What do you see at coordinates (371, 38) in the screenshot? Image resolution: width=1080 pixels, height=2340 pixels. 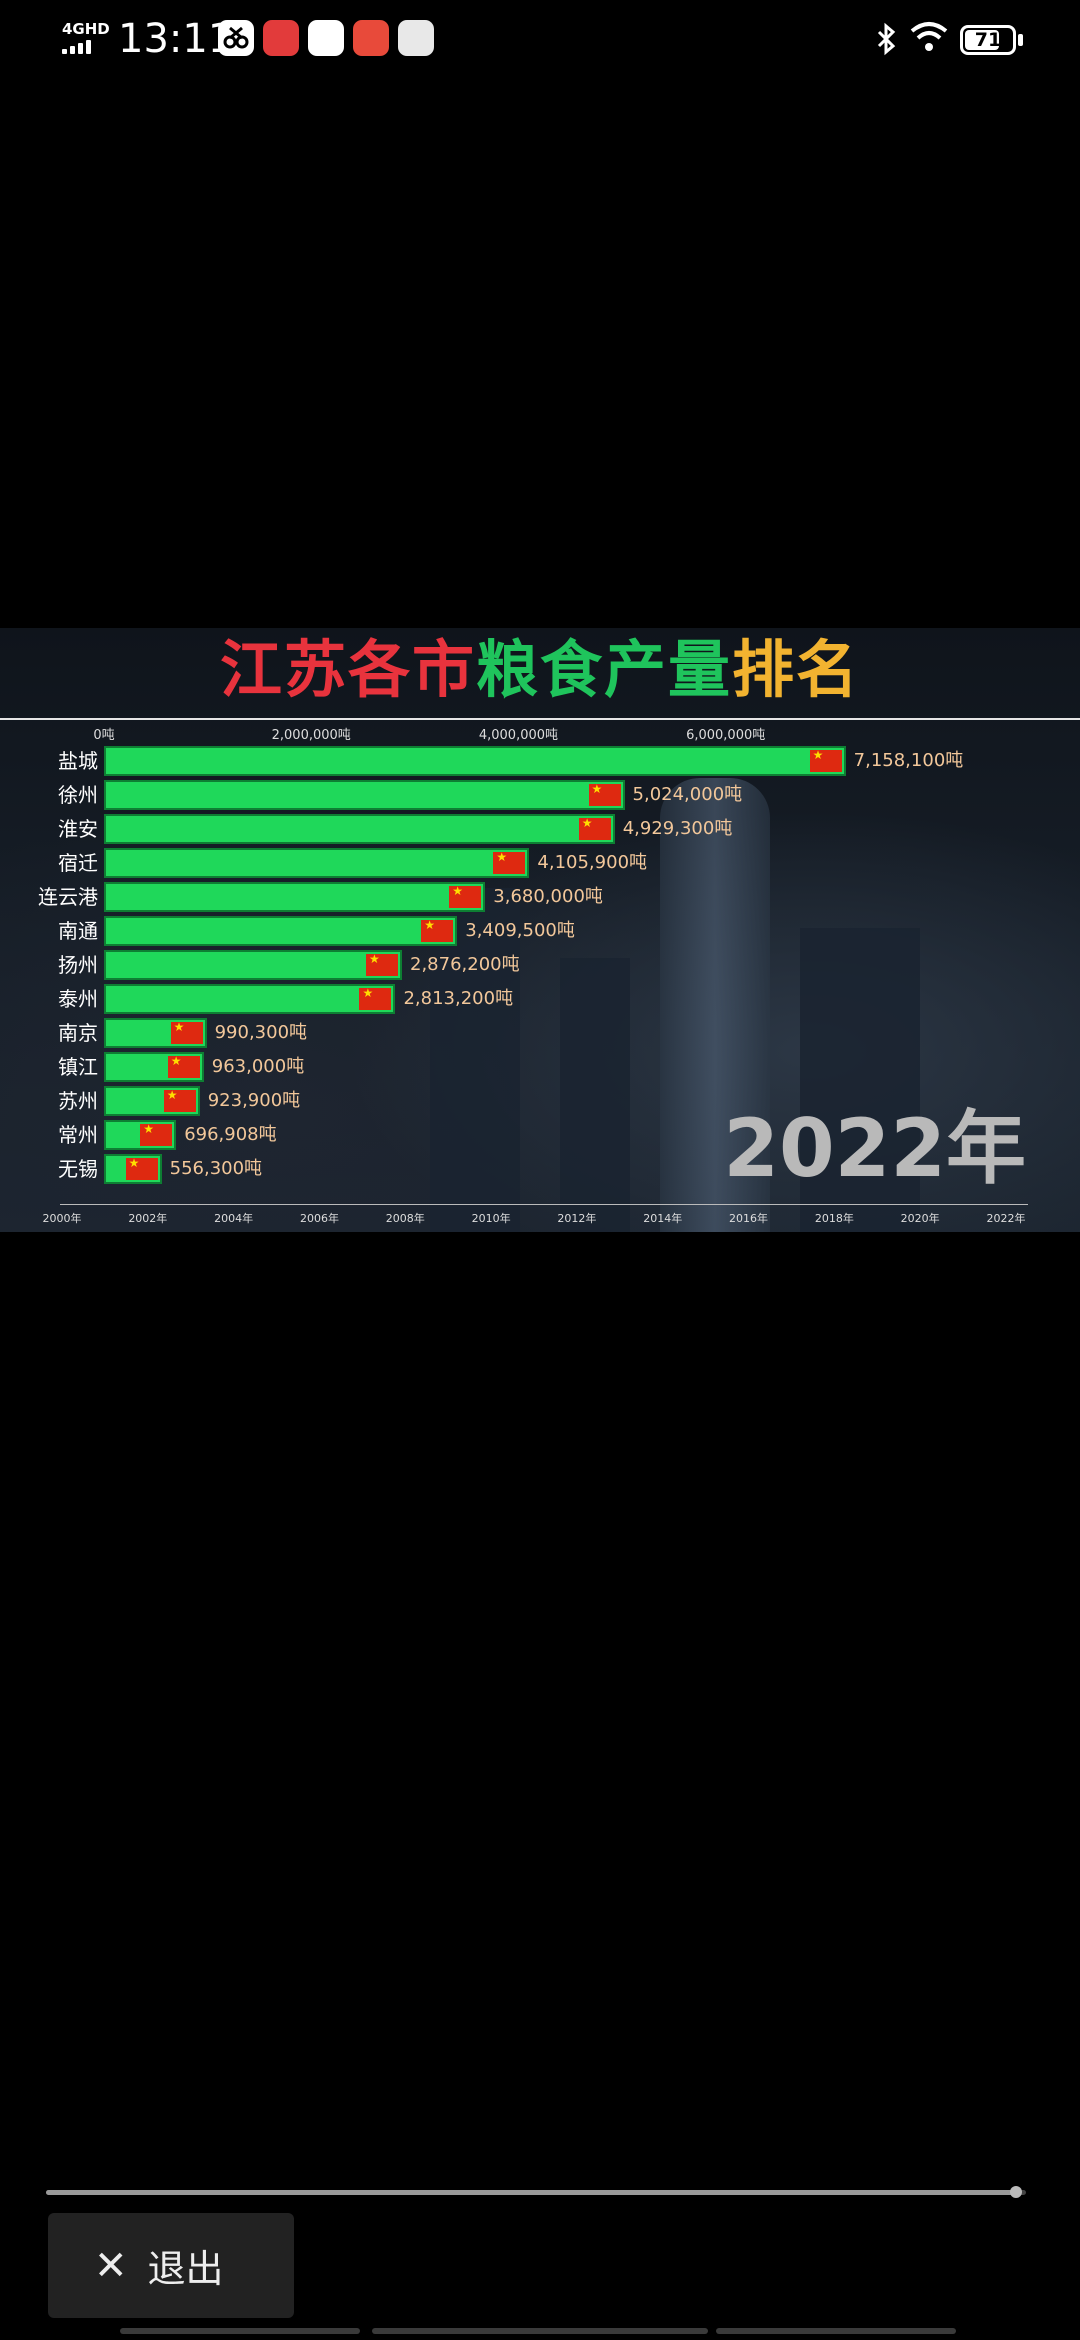 I see `shop-app-icon` at bounding box center [371, 38].